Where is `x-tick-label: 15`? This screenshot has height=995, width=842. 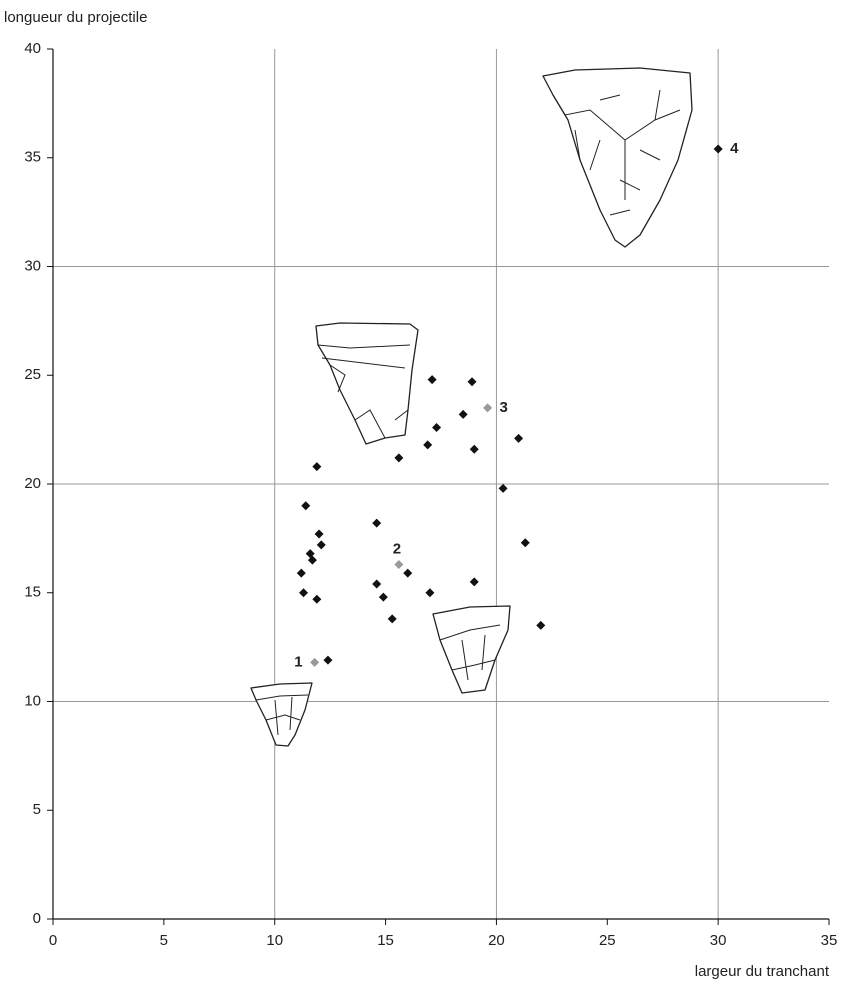
x-tick-label: 15 is located at coordinates (385, 940).